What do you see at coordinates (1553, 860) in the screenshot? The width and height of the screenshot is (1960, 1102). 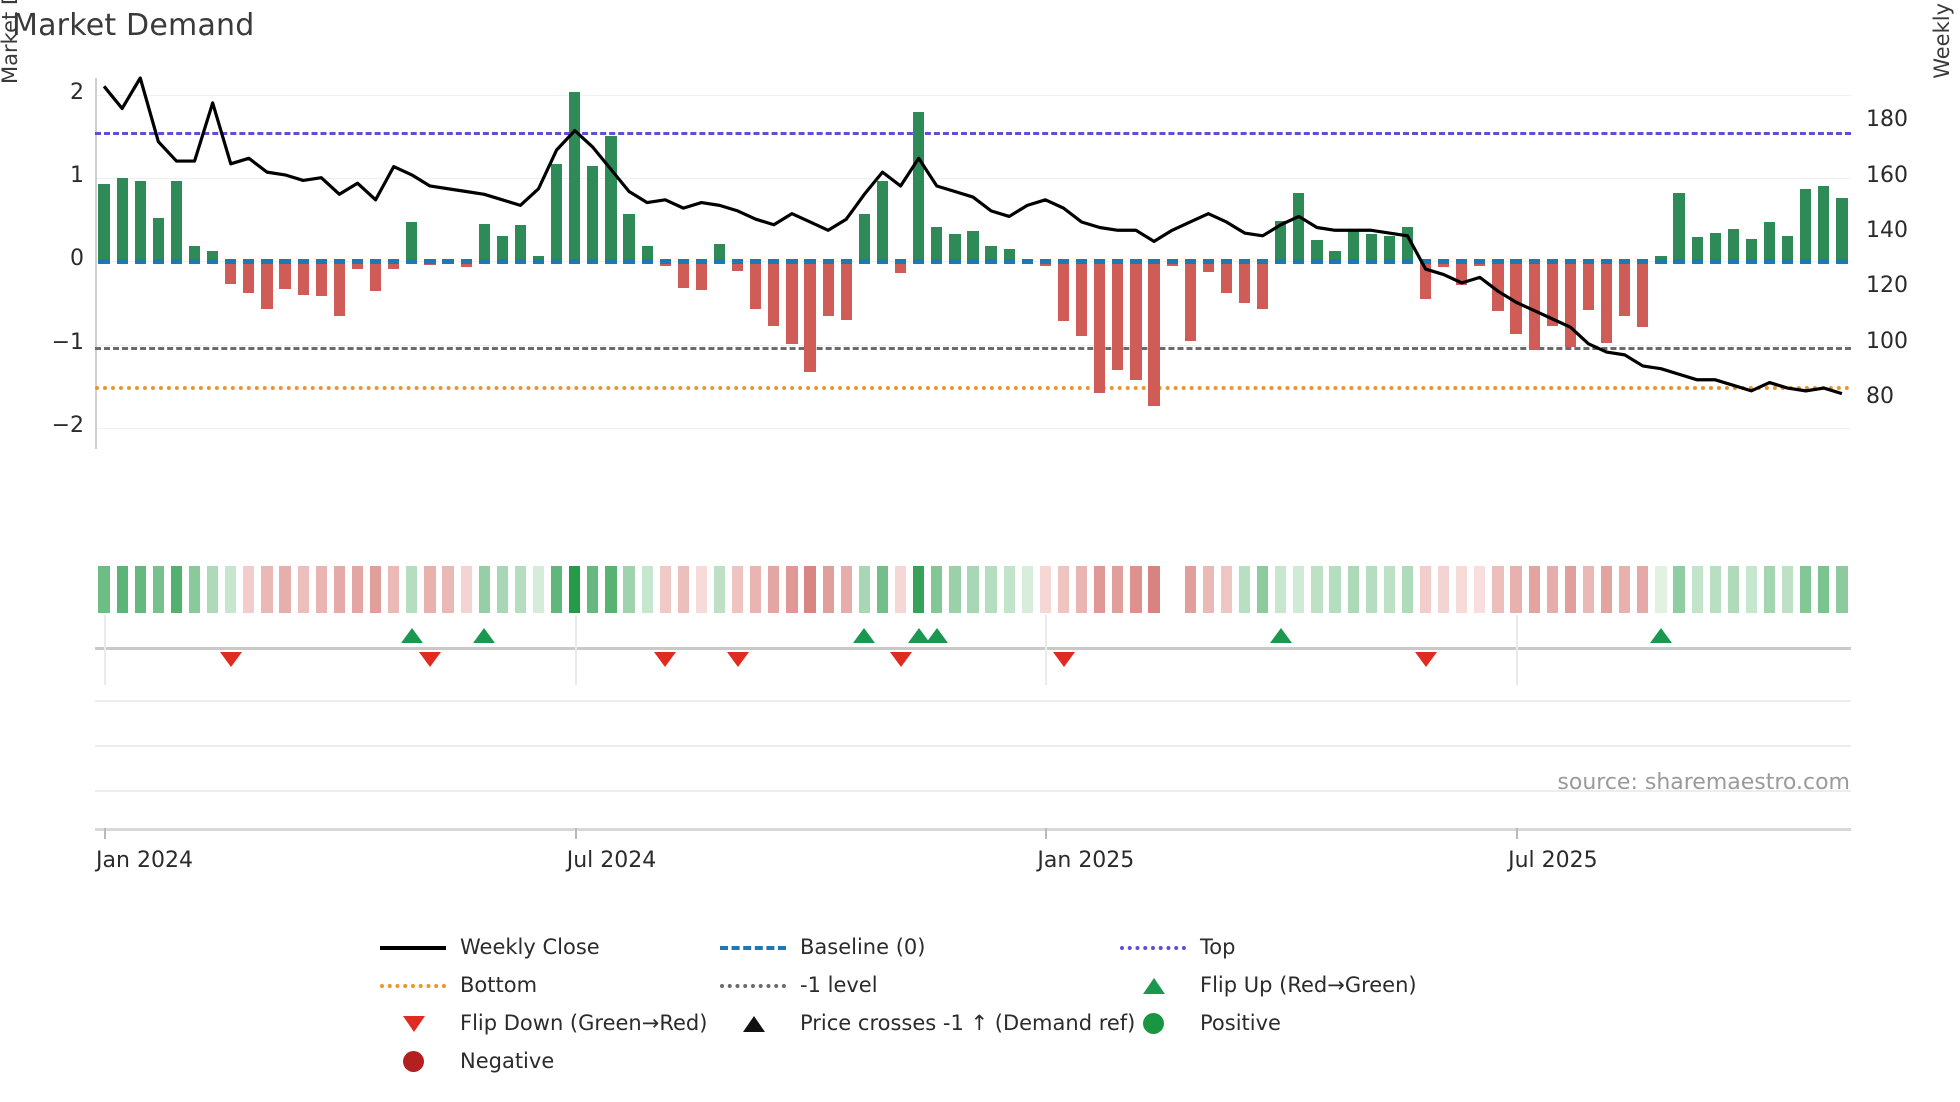 I see `x-tick-label-3: Jul 2025` at bounding box center [1553, 860].